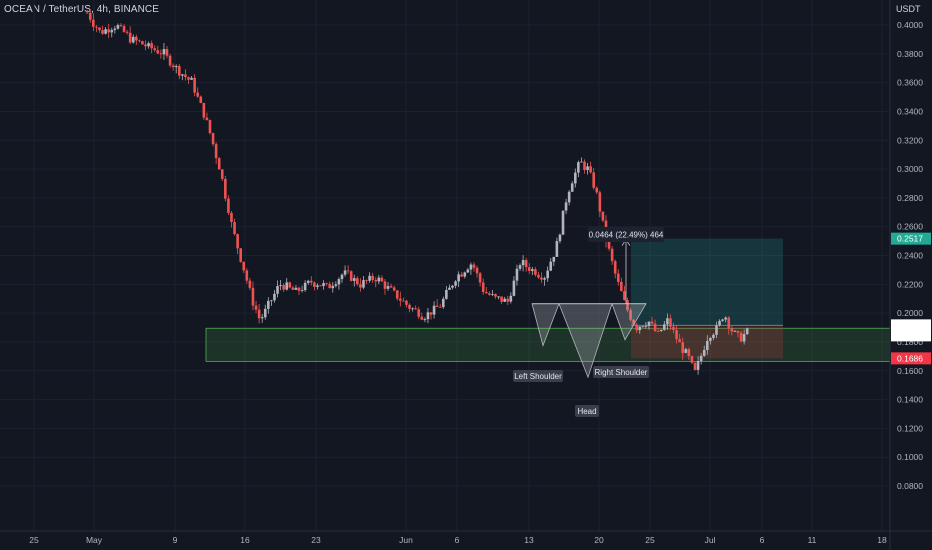 This screenshot has width=932, height=550. Describe the element at coordinates (650, 540) in the screenshot. I see `time-tick-label: 25` at that location.